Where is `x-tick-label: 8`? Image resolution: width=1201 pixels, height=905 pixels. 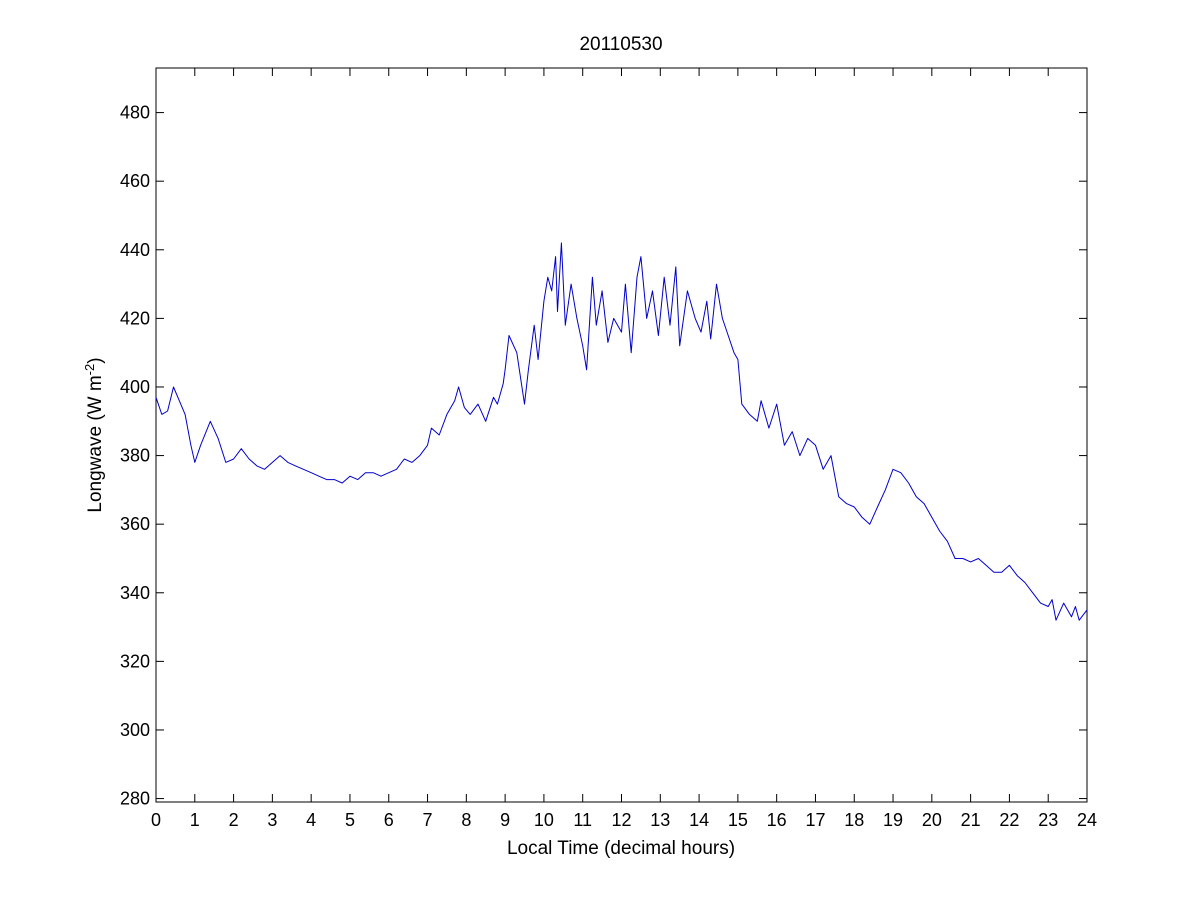 x-tick-label: 8 is located at coordinates (466, 820).